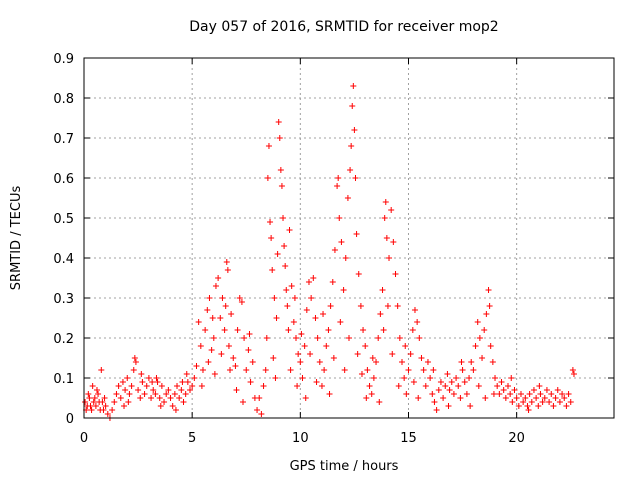  What do you see at coordinates (516, 438) in the screenshot?
I see `x-tick-label: 20` at bounding box center [516, 438].